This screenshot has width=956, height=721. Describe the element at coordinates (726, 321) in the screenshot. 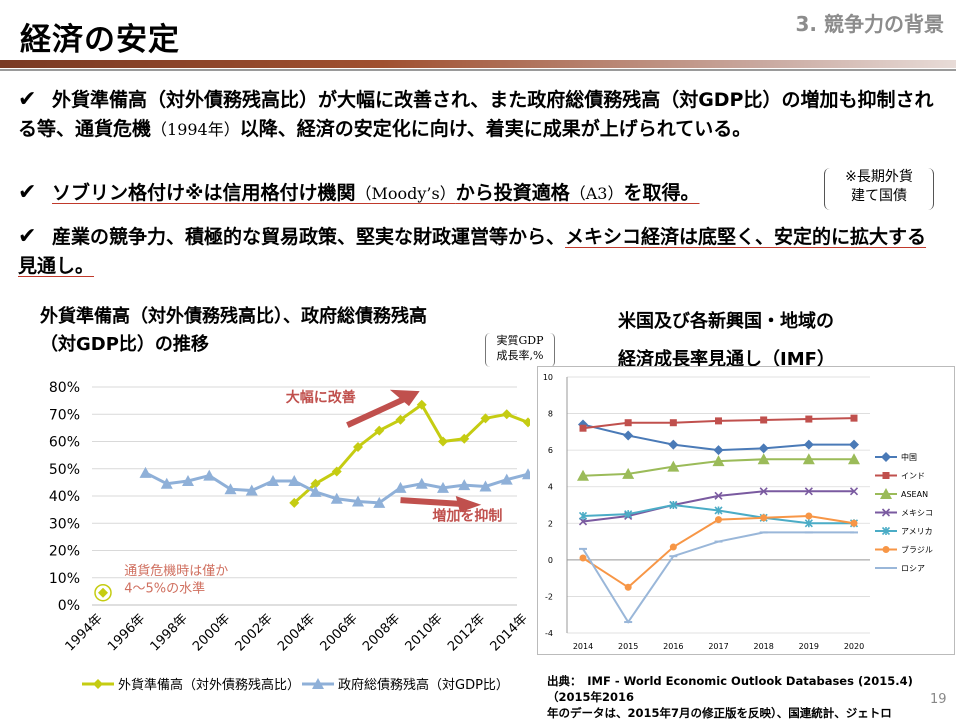

I see `right-chart-title-line-1: 米国及び各新興国・地域の` at that location.